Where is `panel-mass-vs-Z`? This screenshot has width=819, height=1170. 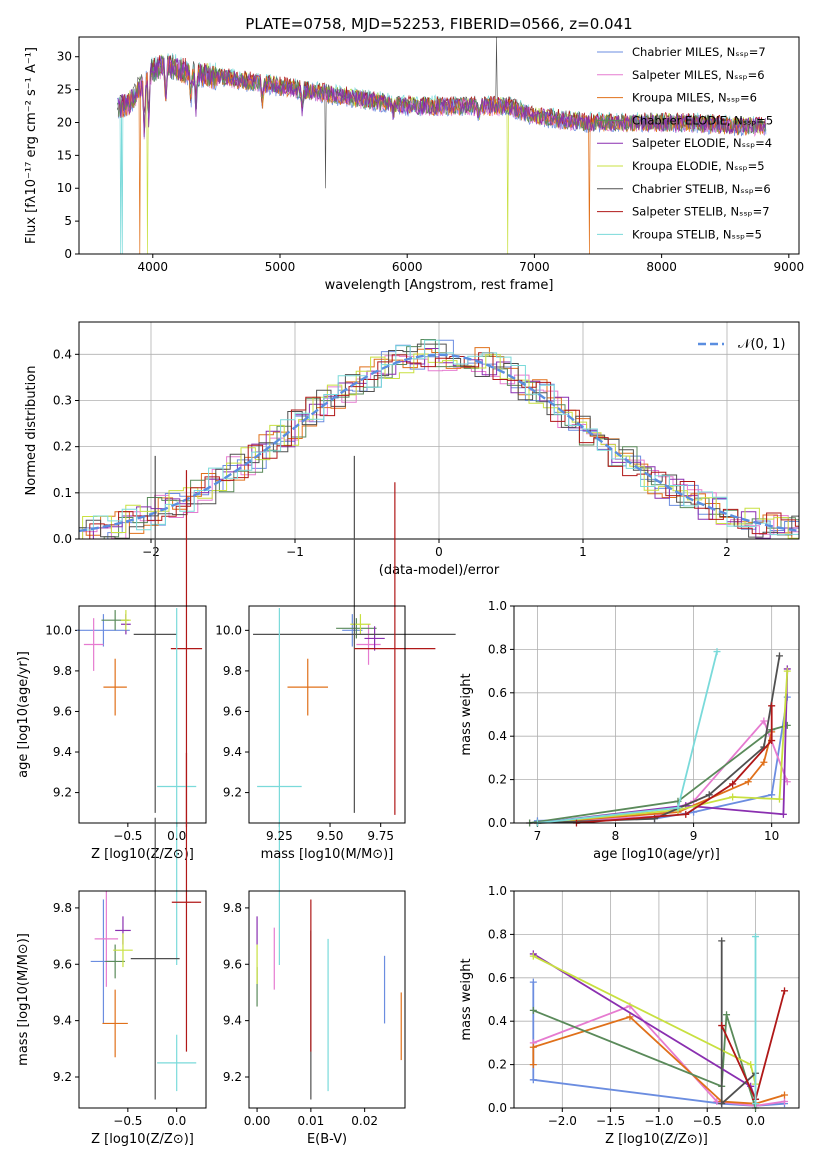
panel-mass-vs-Z is located at coordinates (141, 932).